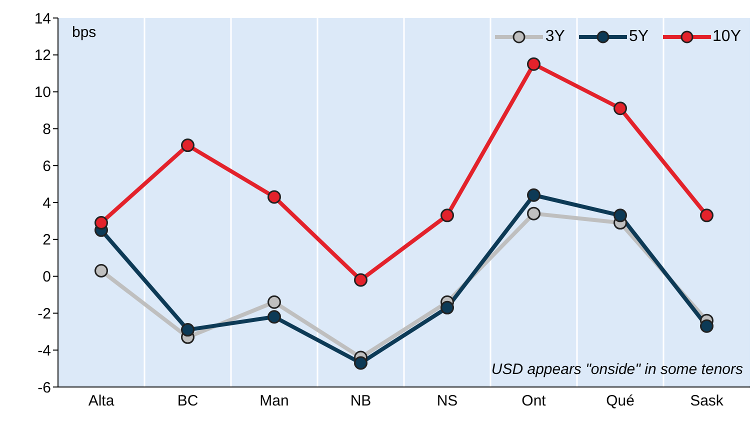 The image size is (751, 421). Describe the element at coordinates (447, 401) in the screenshot. I see `x-tick-label: NS` at that location.